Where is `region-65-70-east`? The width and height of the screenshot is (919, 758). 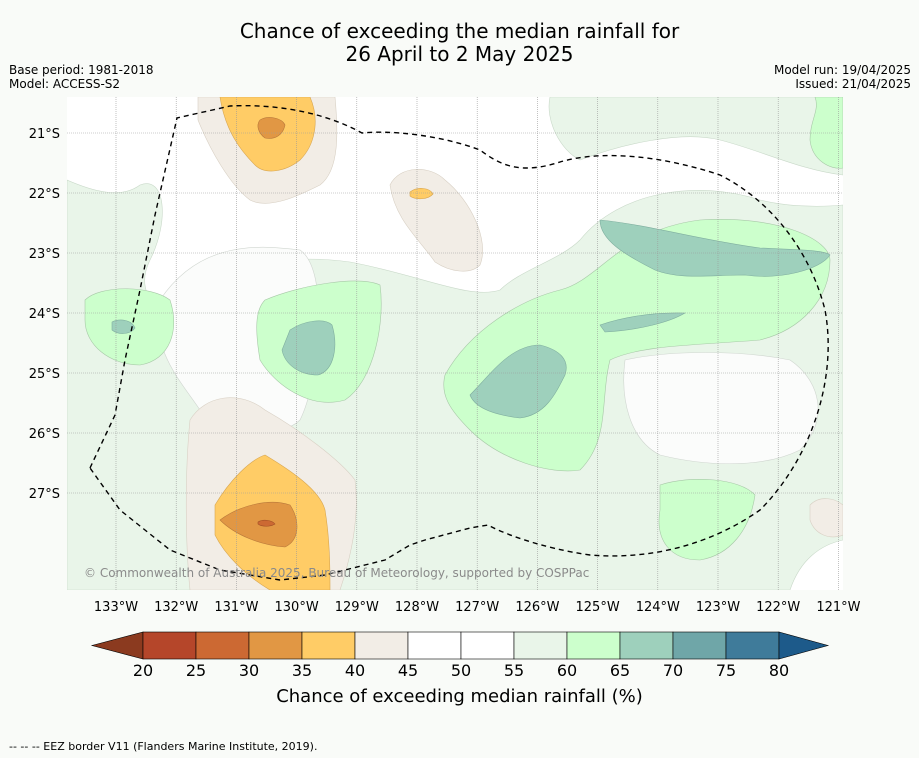
region-65-70-east is located at coordinates (715, 248).